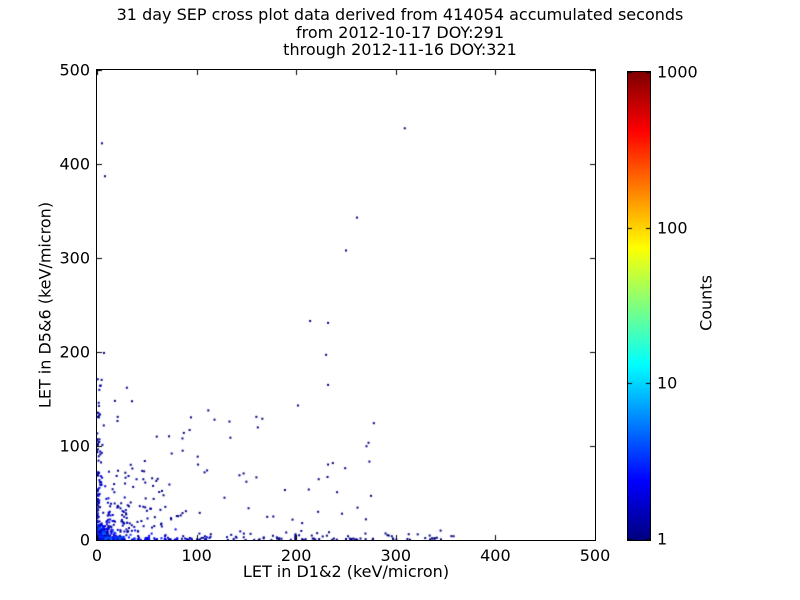 Image resolution: width=800 pixels, height=600 pixels. I want to click on x-tick-label: 500, so click(595, 555).